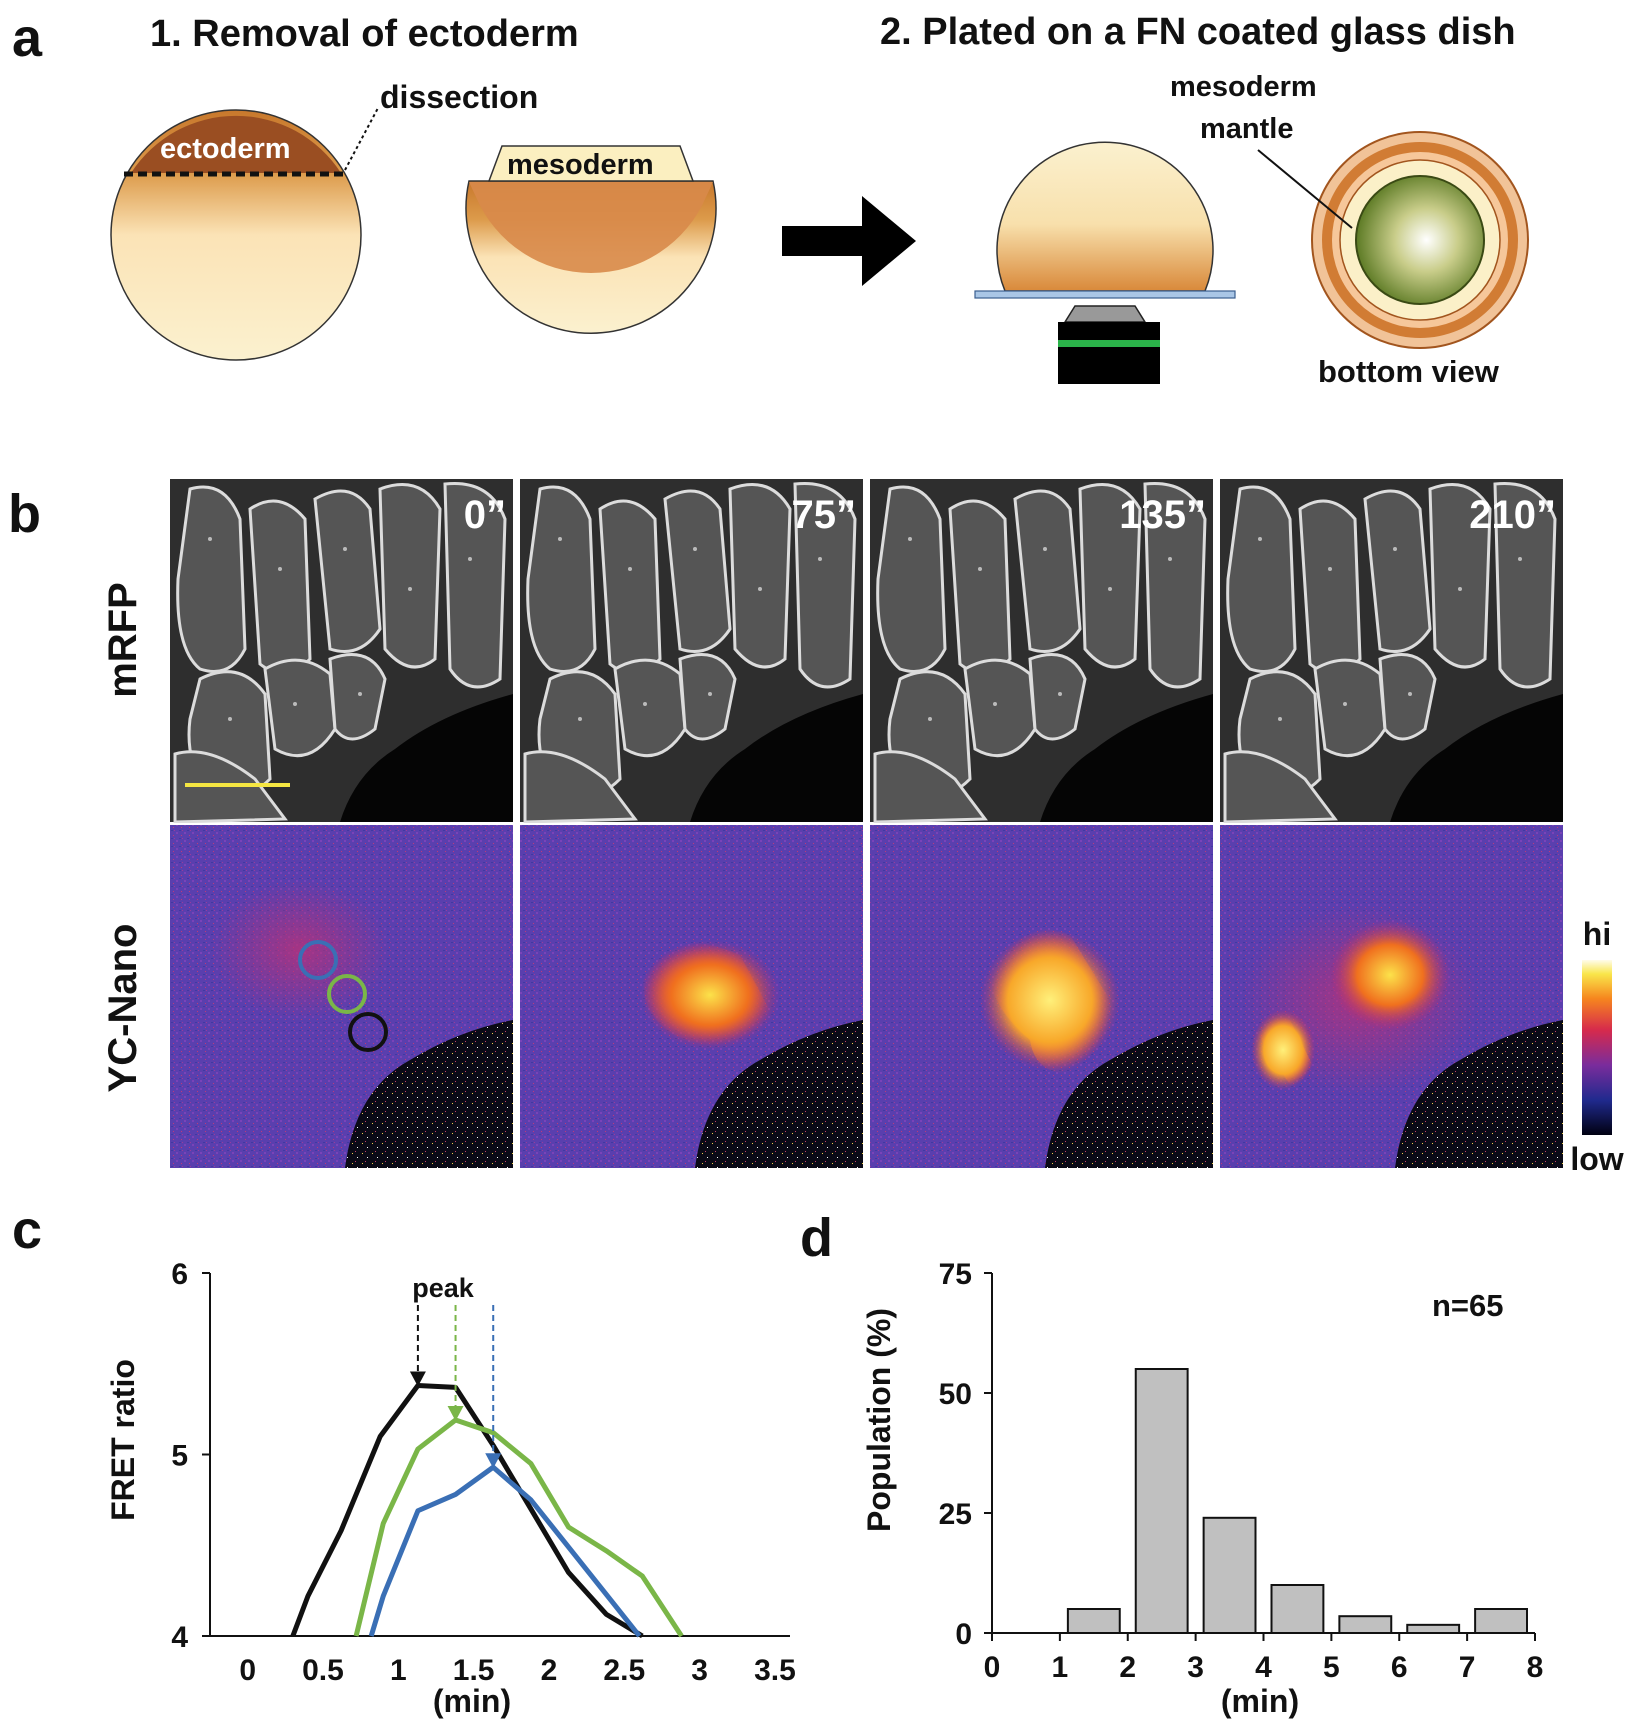 The width and height of the screenshot is (1650, 1721). I want to click on peak-label: peak, so click(443, 1288).